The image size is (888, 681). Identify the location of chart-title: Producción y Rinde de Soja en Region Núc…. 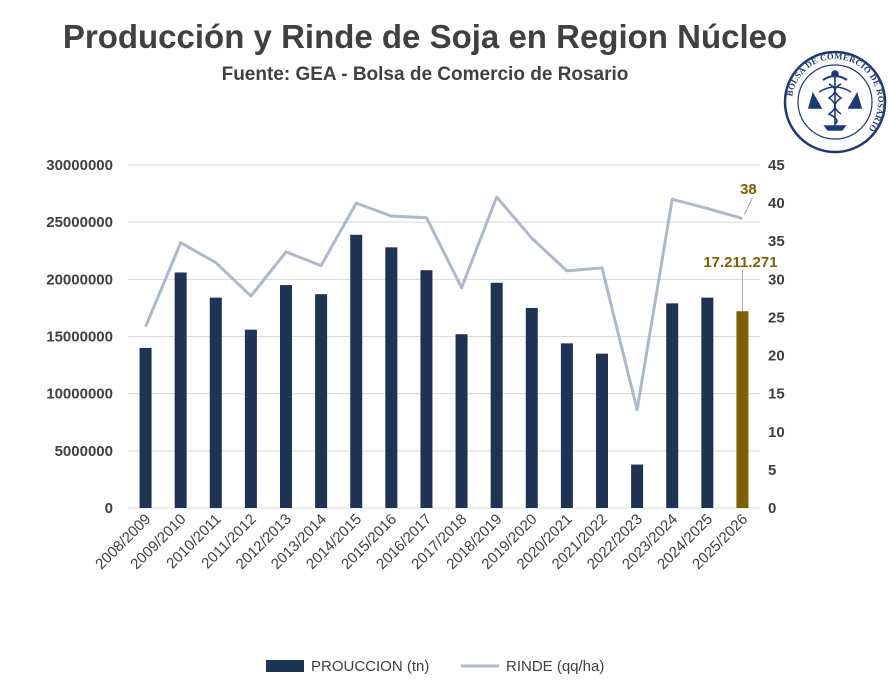
(425, 36).